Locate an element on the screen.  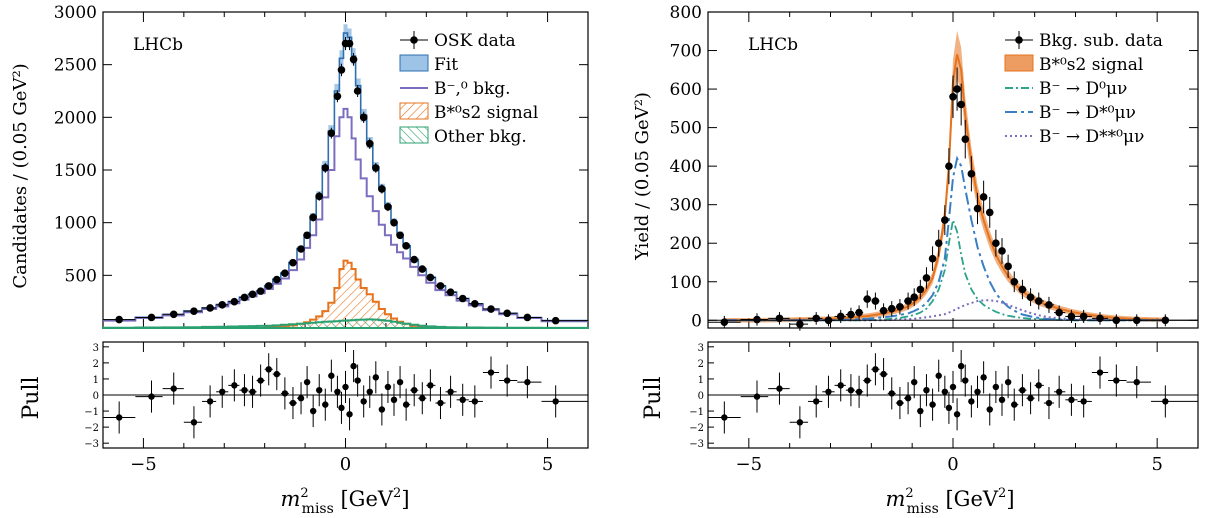
pull-tick-label: 1 is located at coordinates (96, 380).